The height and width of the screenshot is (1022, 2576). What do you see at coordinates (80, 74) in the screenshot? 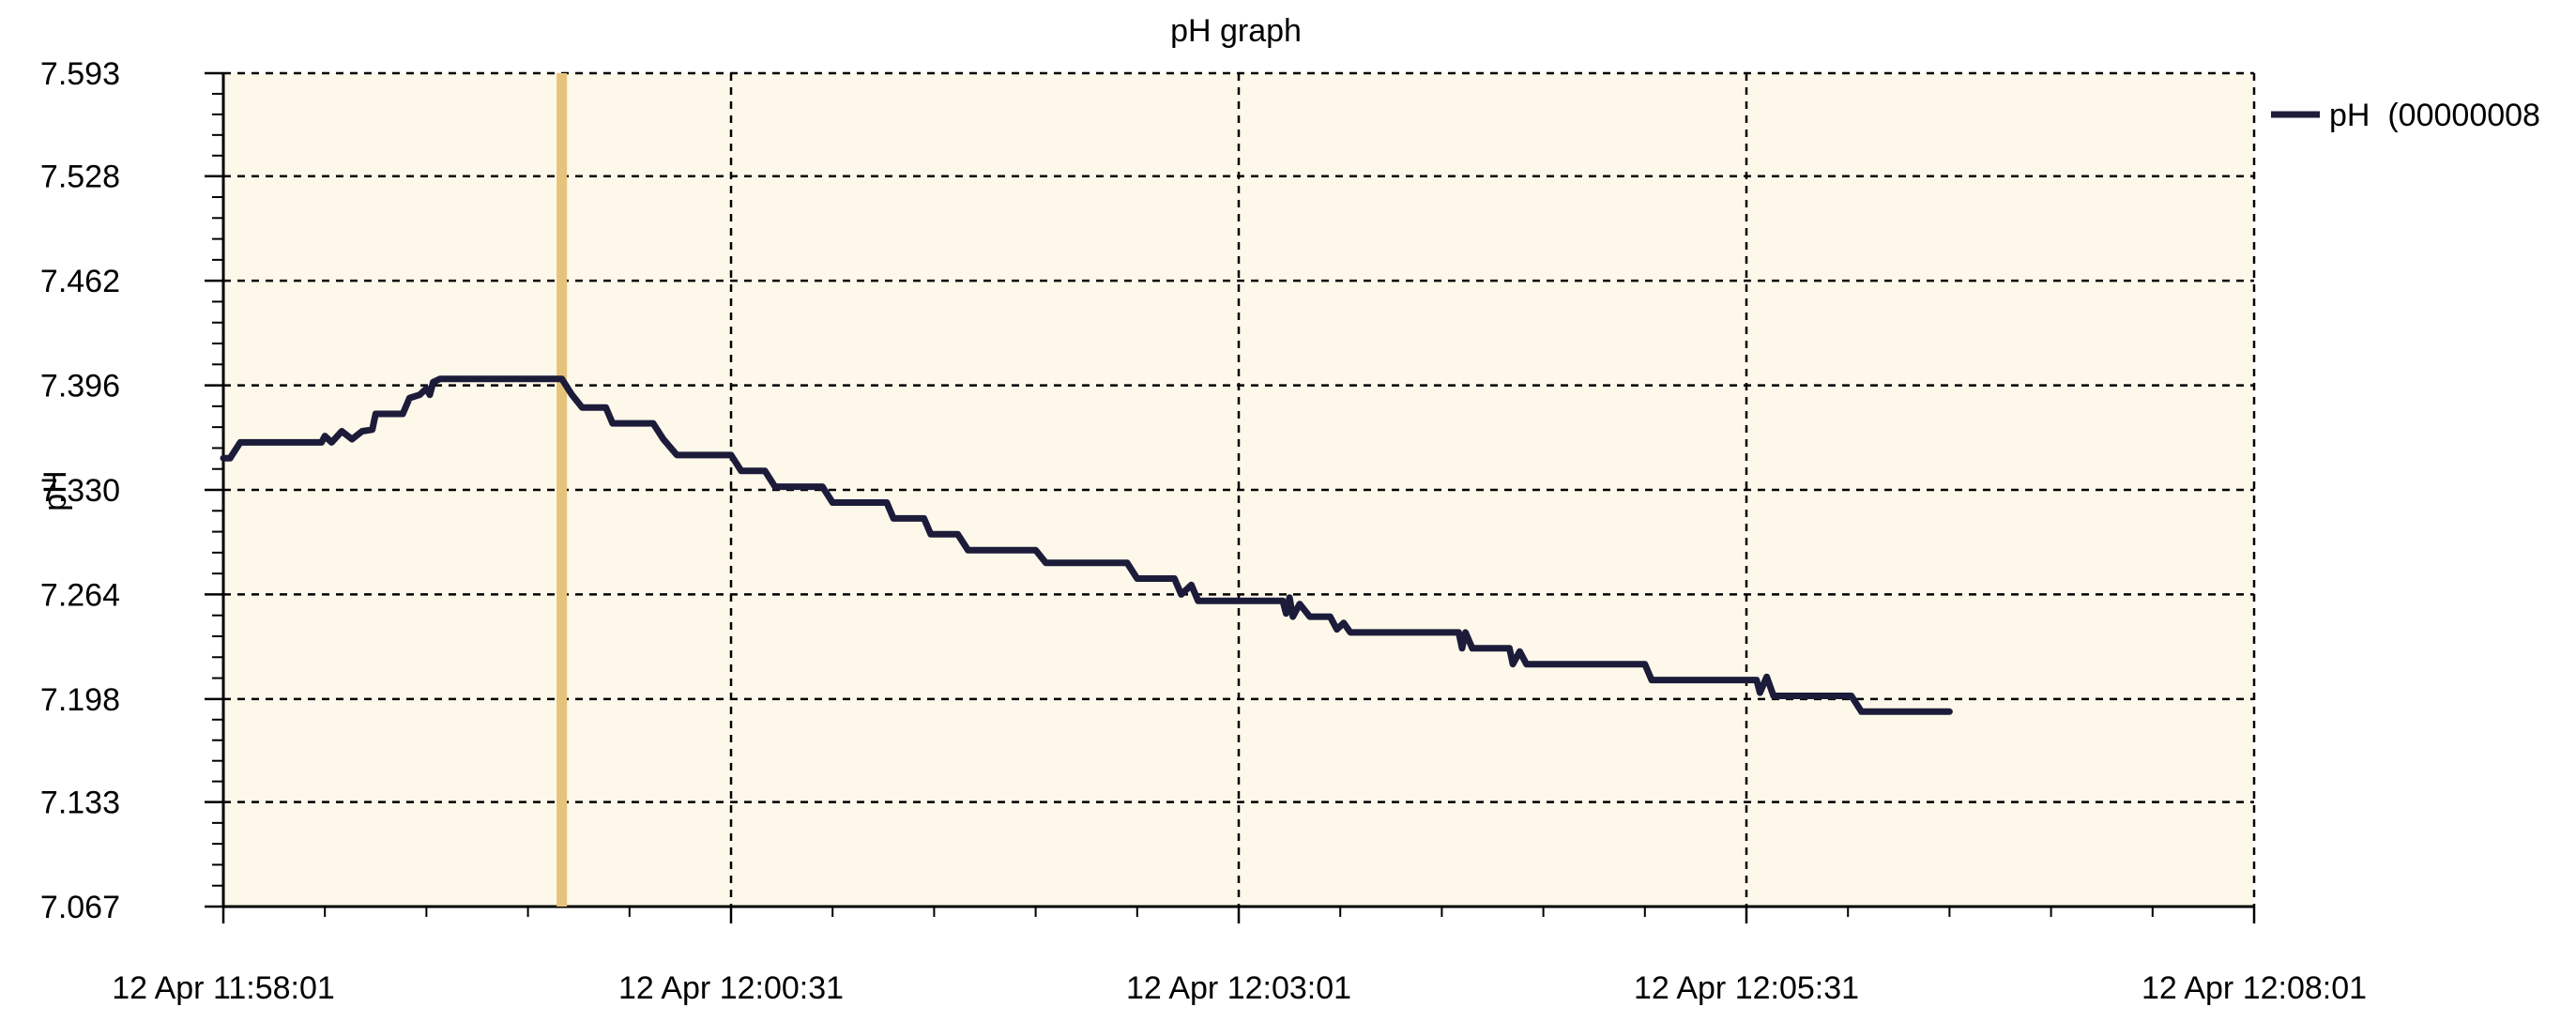
I see `y-tick-label: 7.593` at bounding box center [80, 74].